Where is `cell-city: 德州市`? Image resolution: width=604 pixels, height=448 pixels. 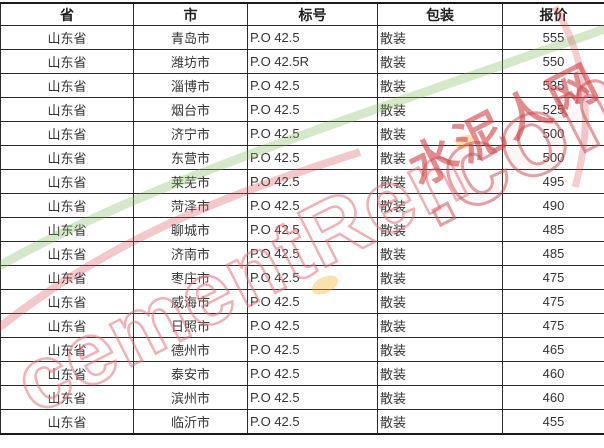
cell-city: 德州市 is located at coordinates (191, 350).